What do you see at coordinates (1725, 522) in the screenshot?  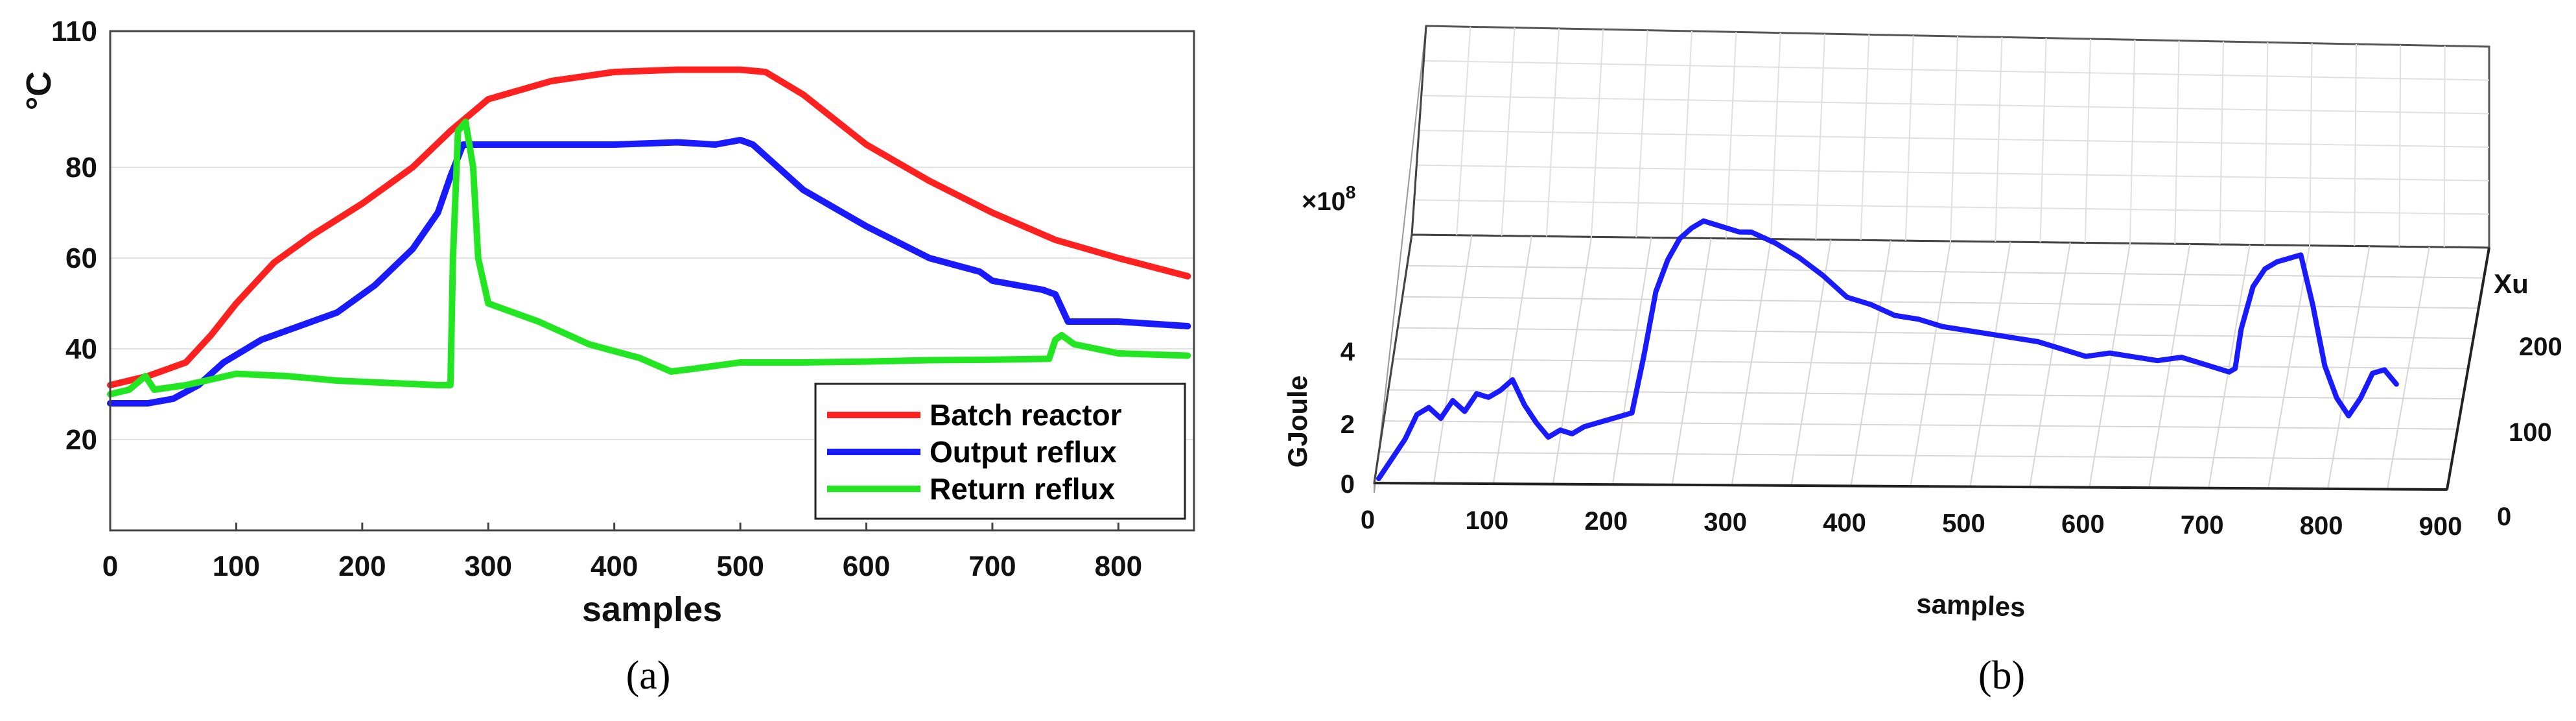 I see `chart-b-x-tick-300: 300` at bounding box center [1725, 522].